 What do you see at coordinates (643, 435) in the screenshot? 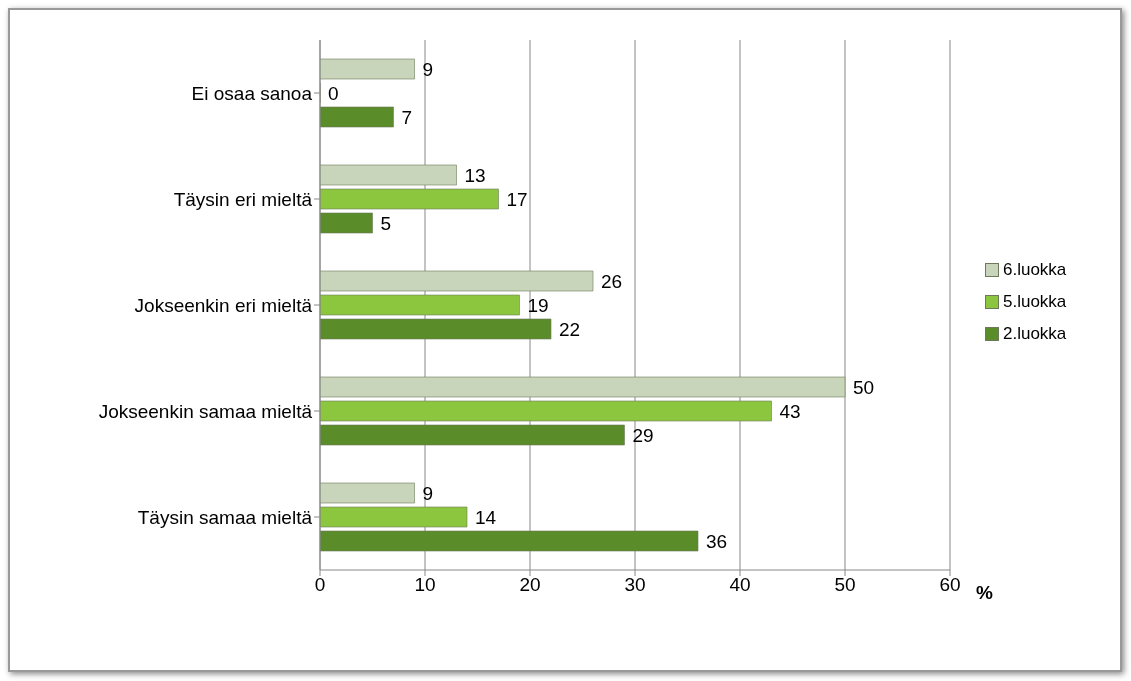
I see `data-label: 29` at bounding box center [643, 435].